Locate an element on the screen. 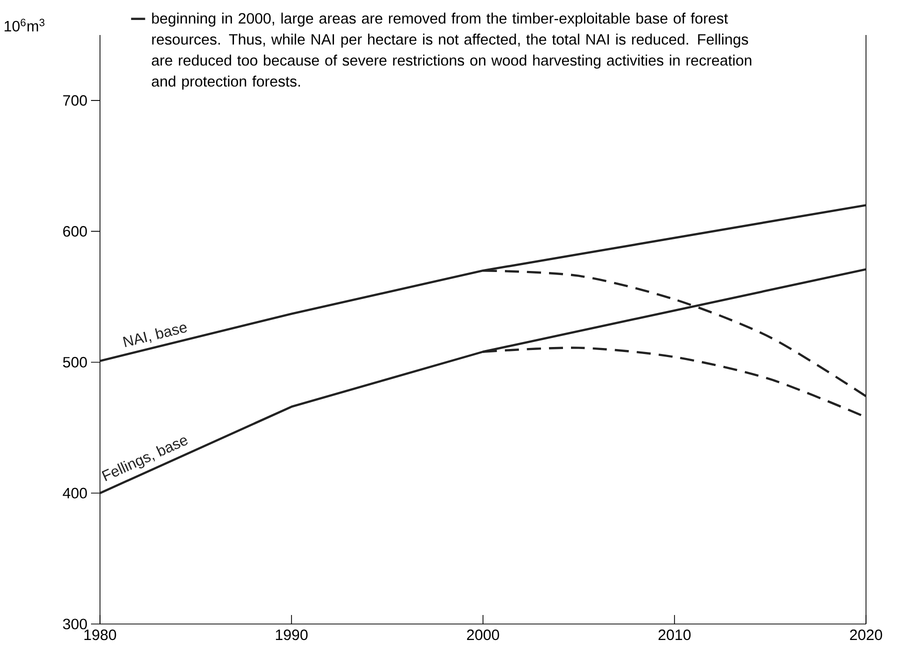  y-axis-title: 10$^{6}$m$^{3}$ is located at coordinates (24, 25).